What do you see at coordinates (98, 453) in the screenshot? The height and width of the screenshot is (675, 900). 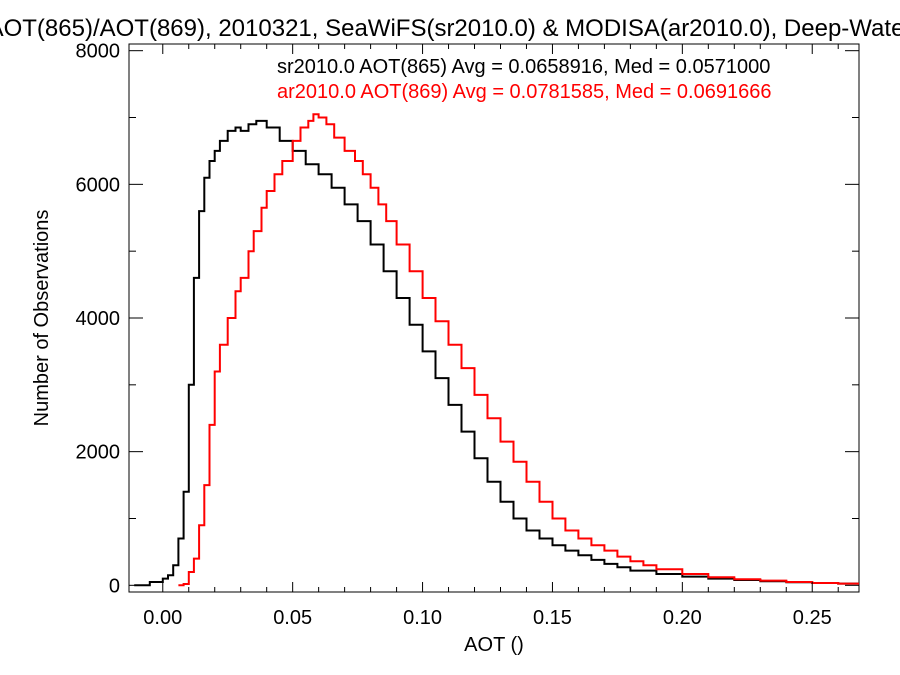 I see `y-tick-label: 2000` at bounding box center [98, 453].